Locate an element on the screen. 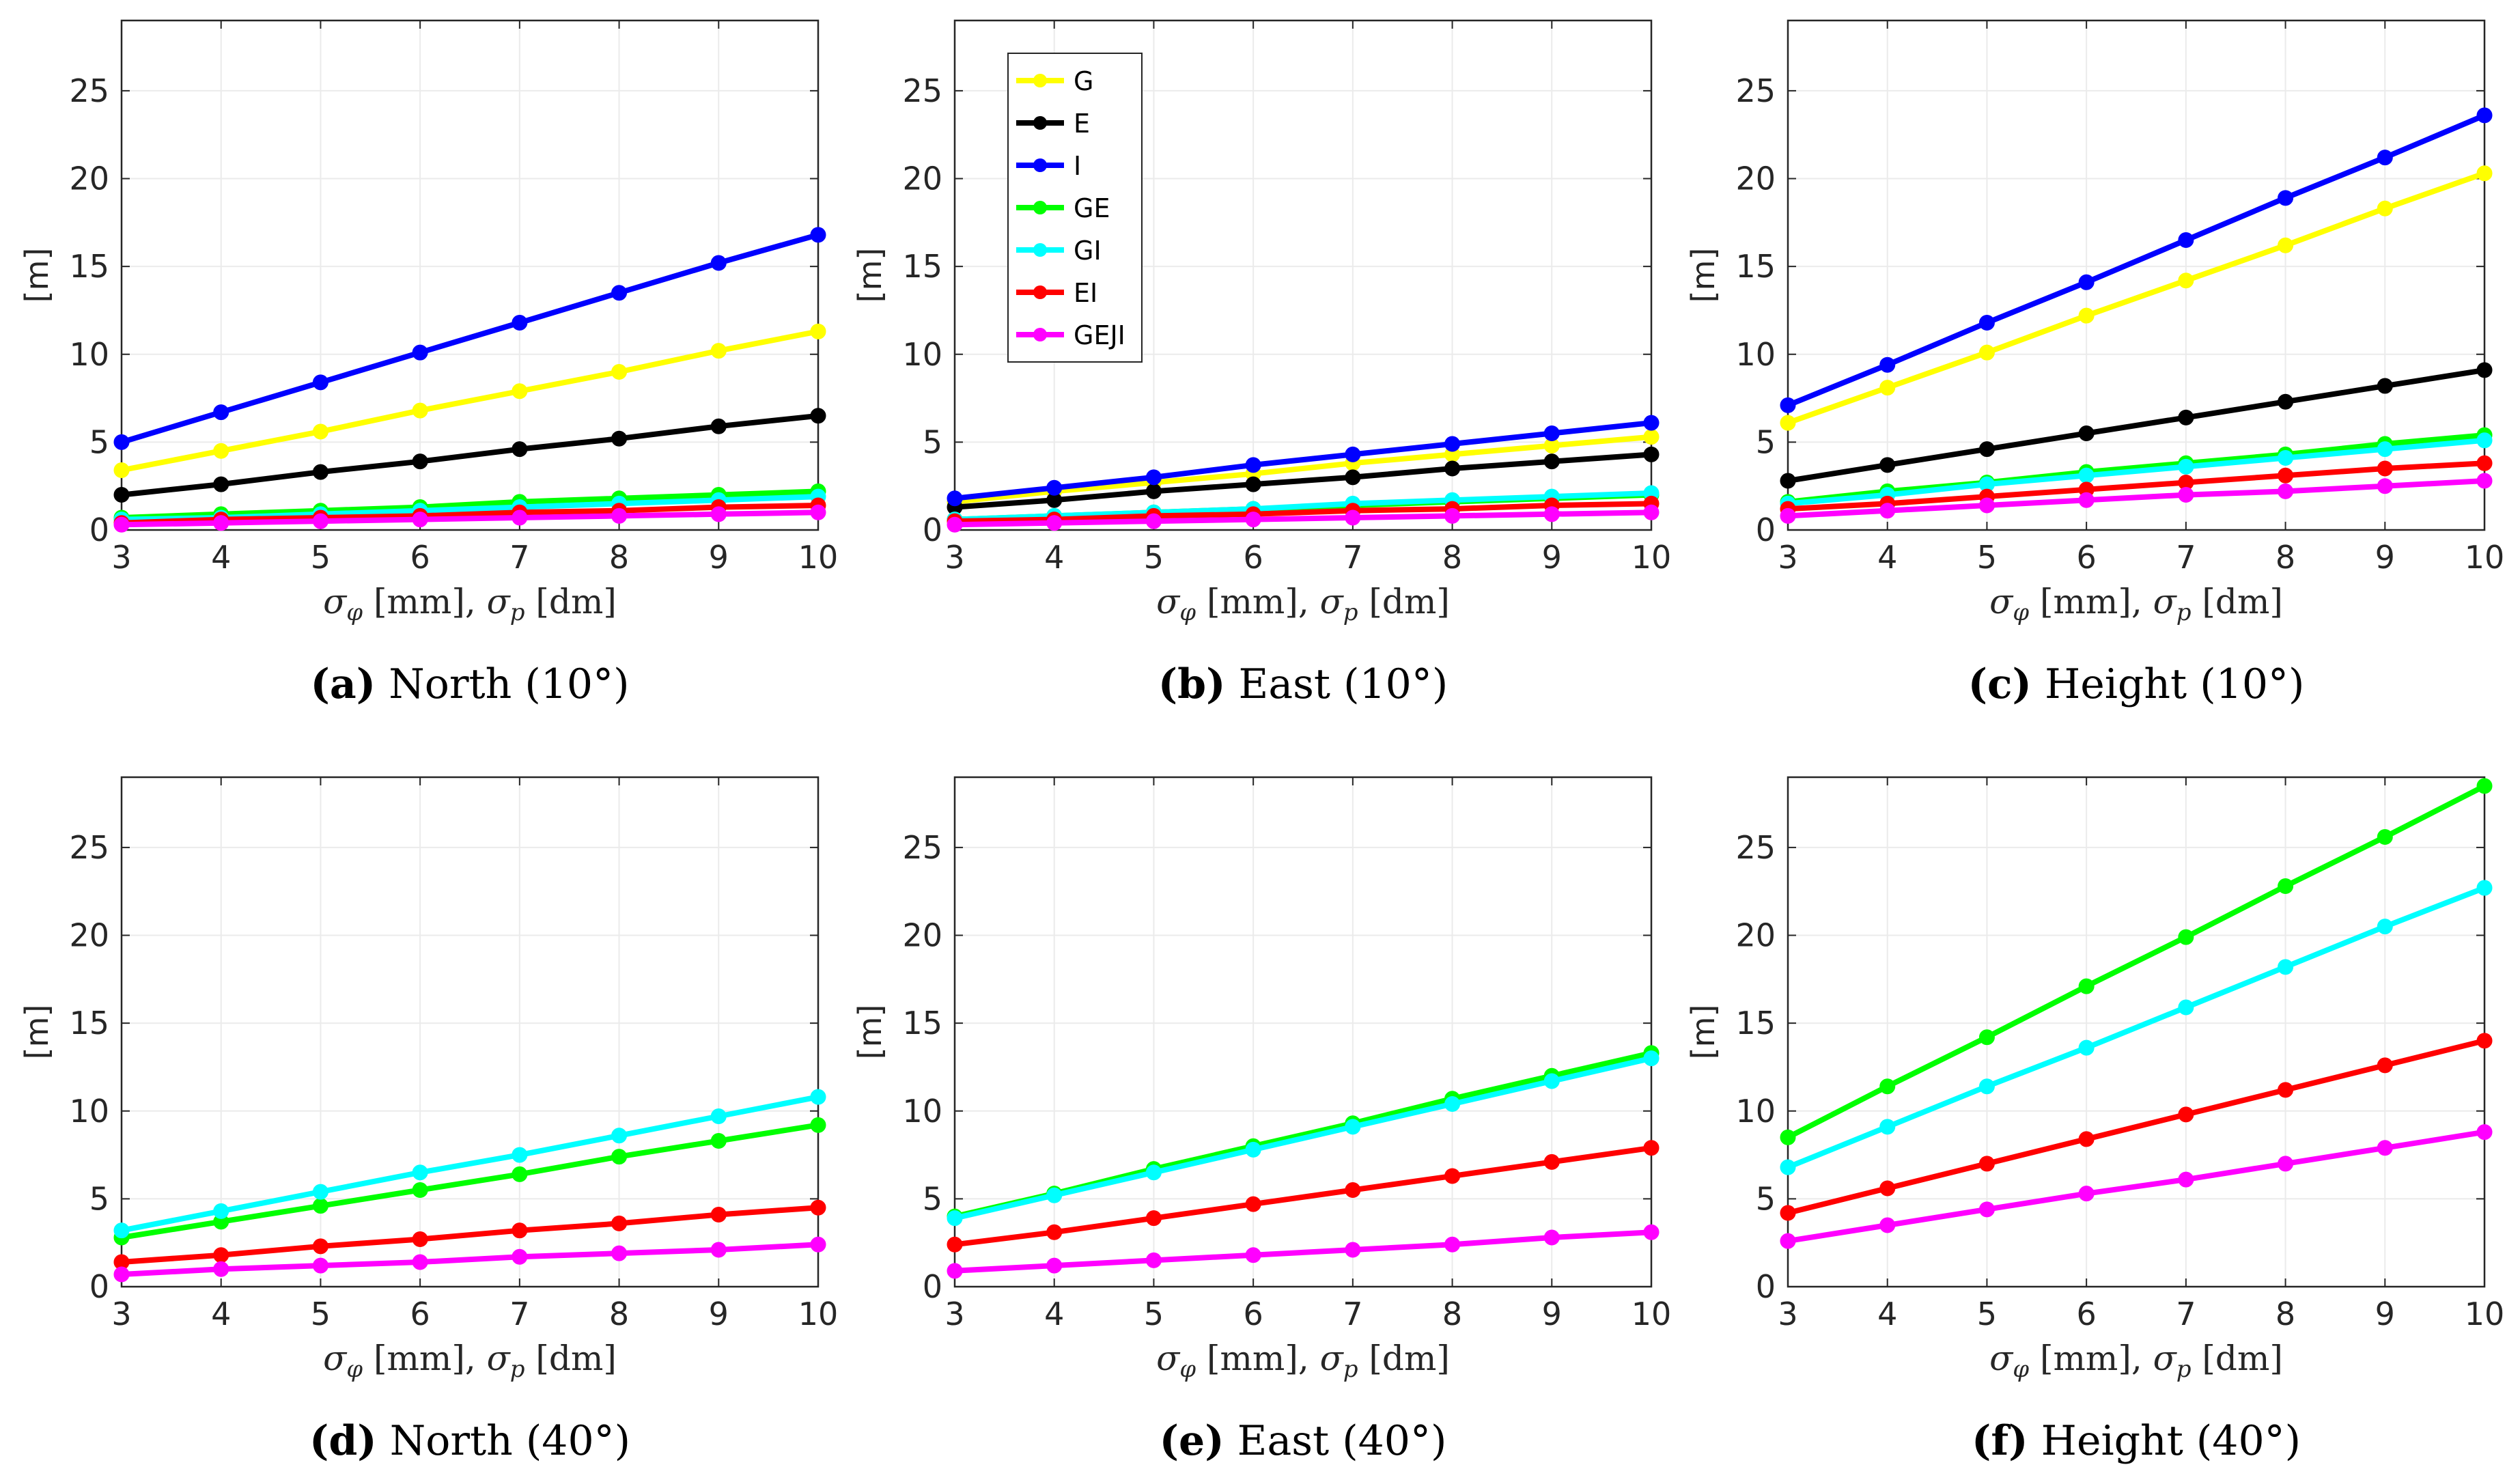 The width and height of the screenshot is (2520, 1482). legend-entry-label: EI is located at coordinates (1085, 293).